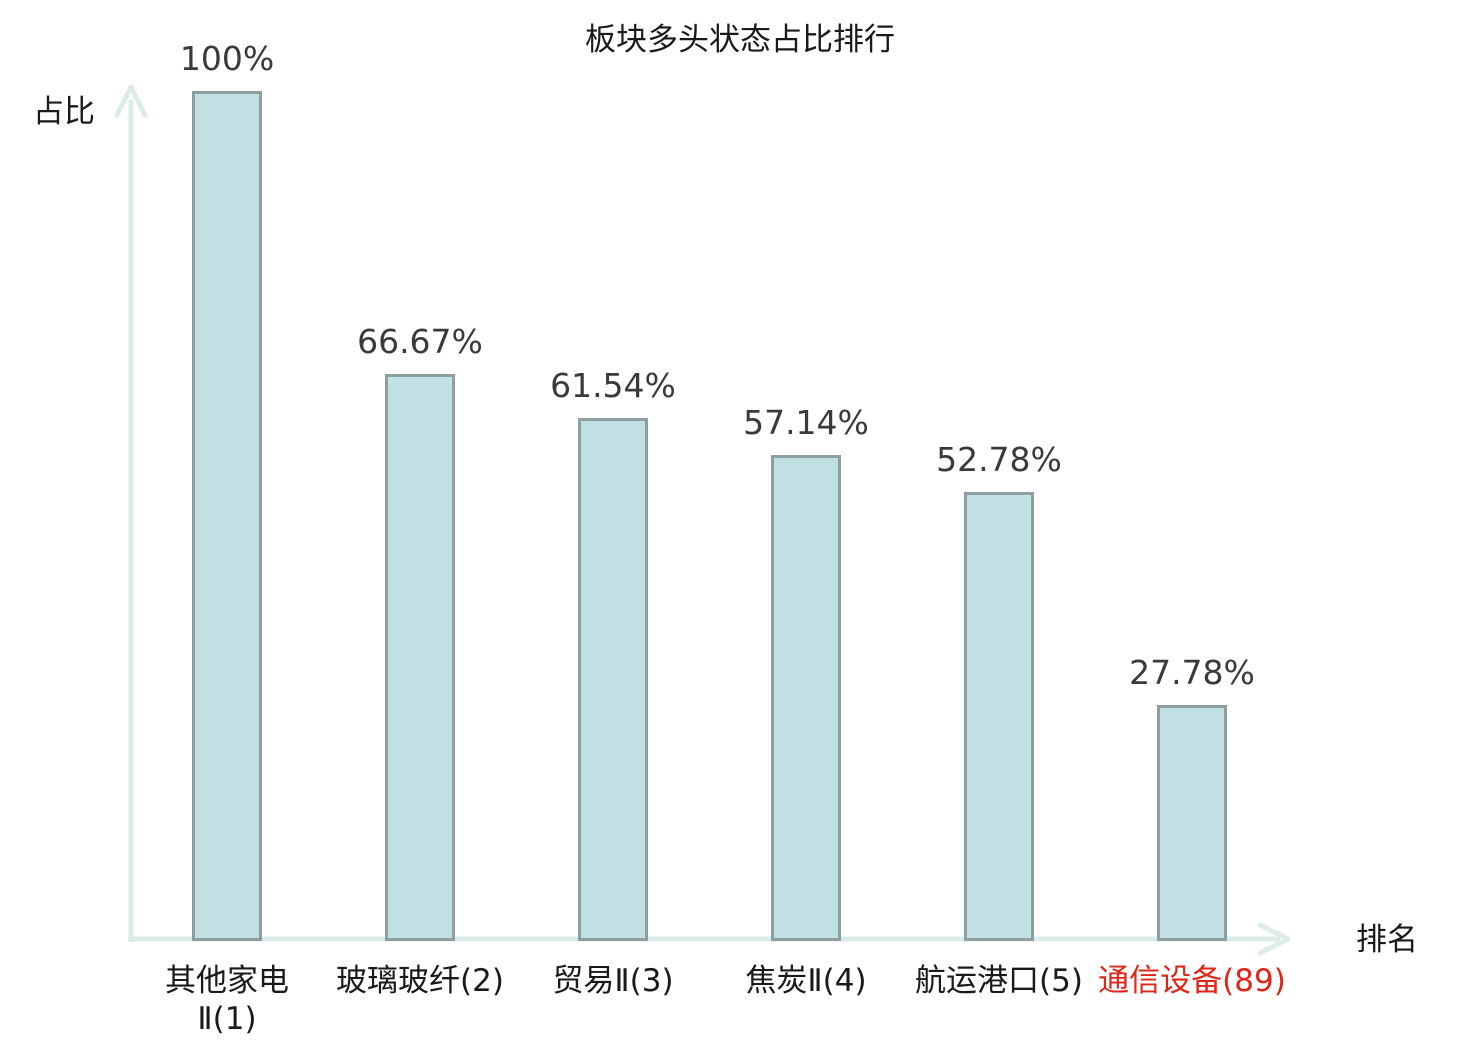  I want to click on y-axis-label: 占比, so click(64, 112).